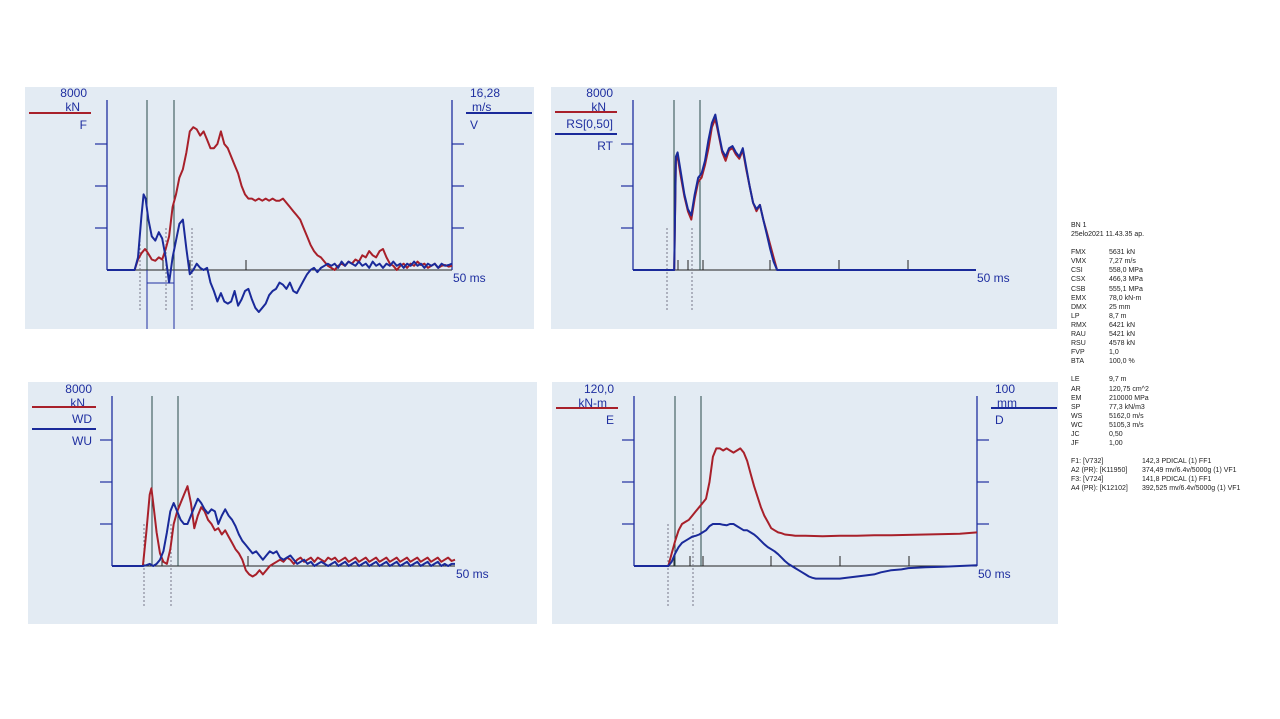 The width and height of the screenshot is (1280, 719). What do you see at coordinates (1126, 289) in the screenshot?
I see `sidebar-value: 555,1 MPa` at bounding box center [1126, 289].